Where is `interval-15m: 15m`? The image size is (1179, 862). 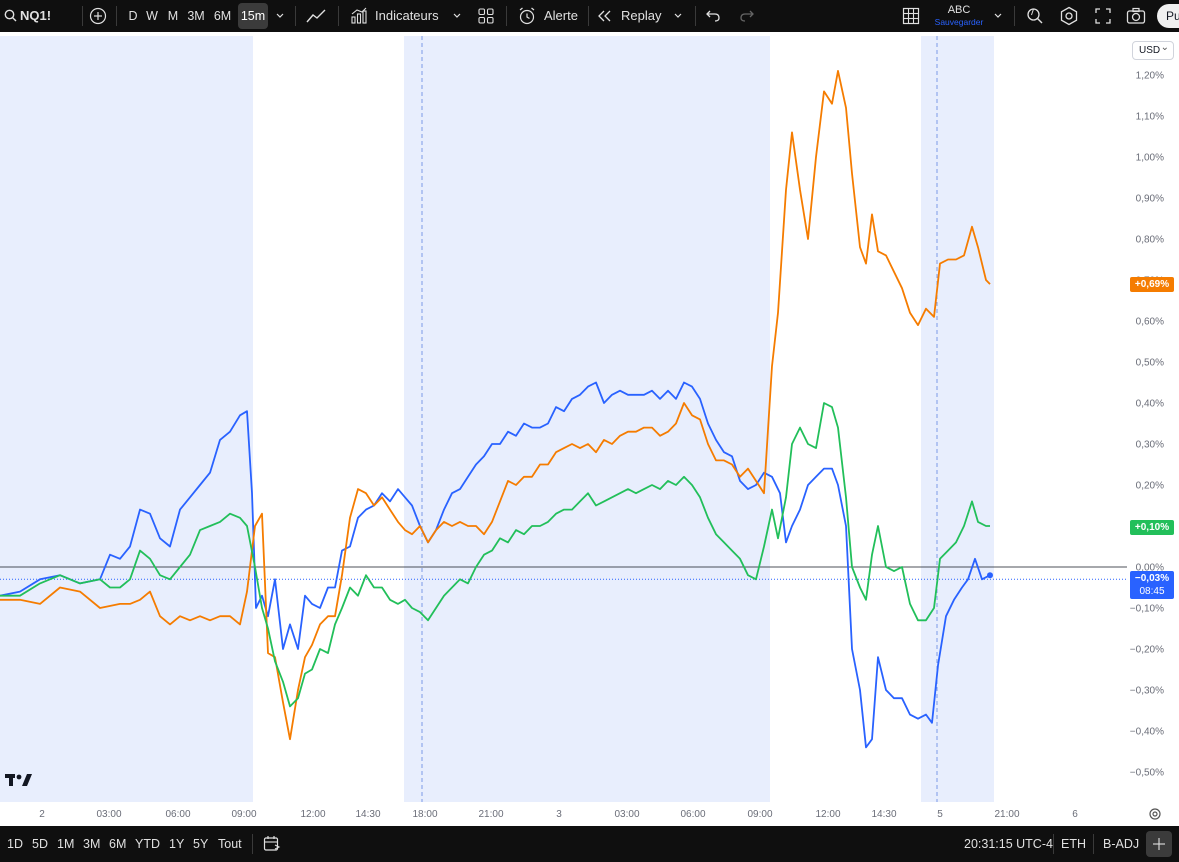
interval-15m: 15m is located at coordinates (253, 16).